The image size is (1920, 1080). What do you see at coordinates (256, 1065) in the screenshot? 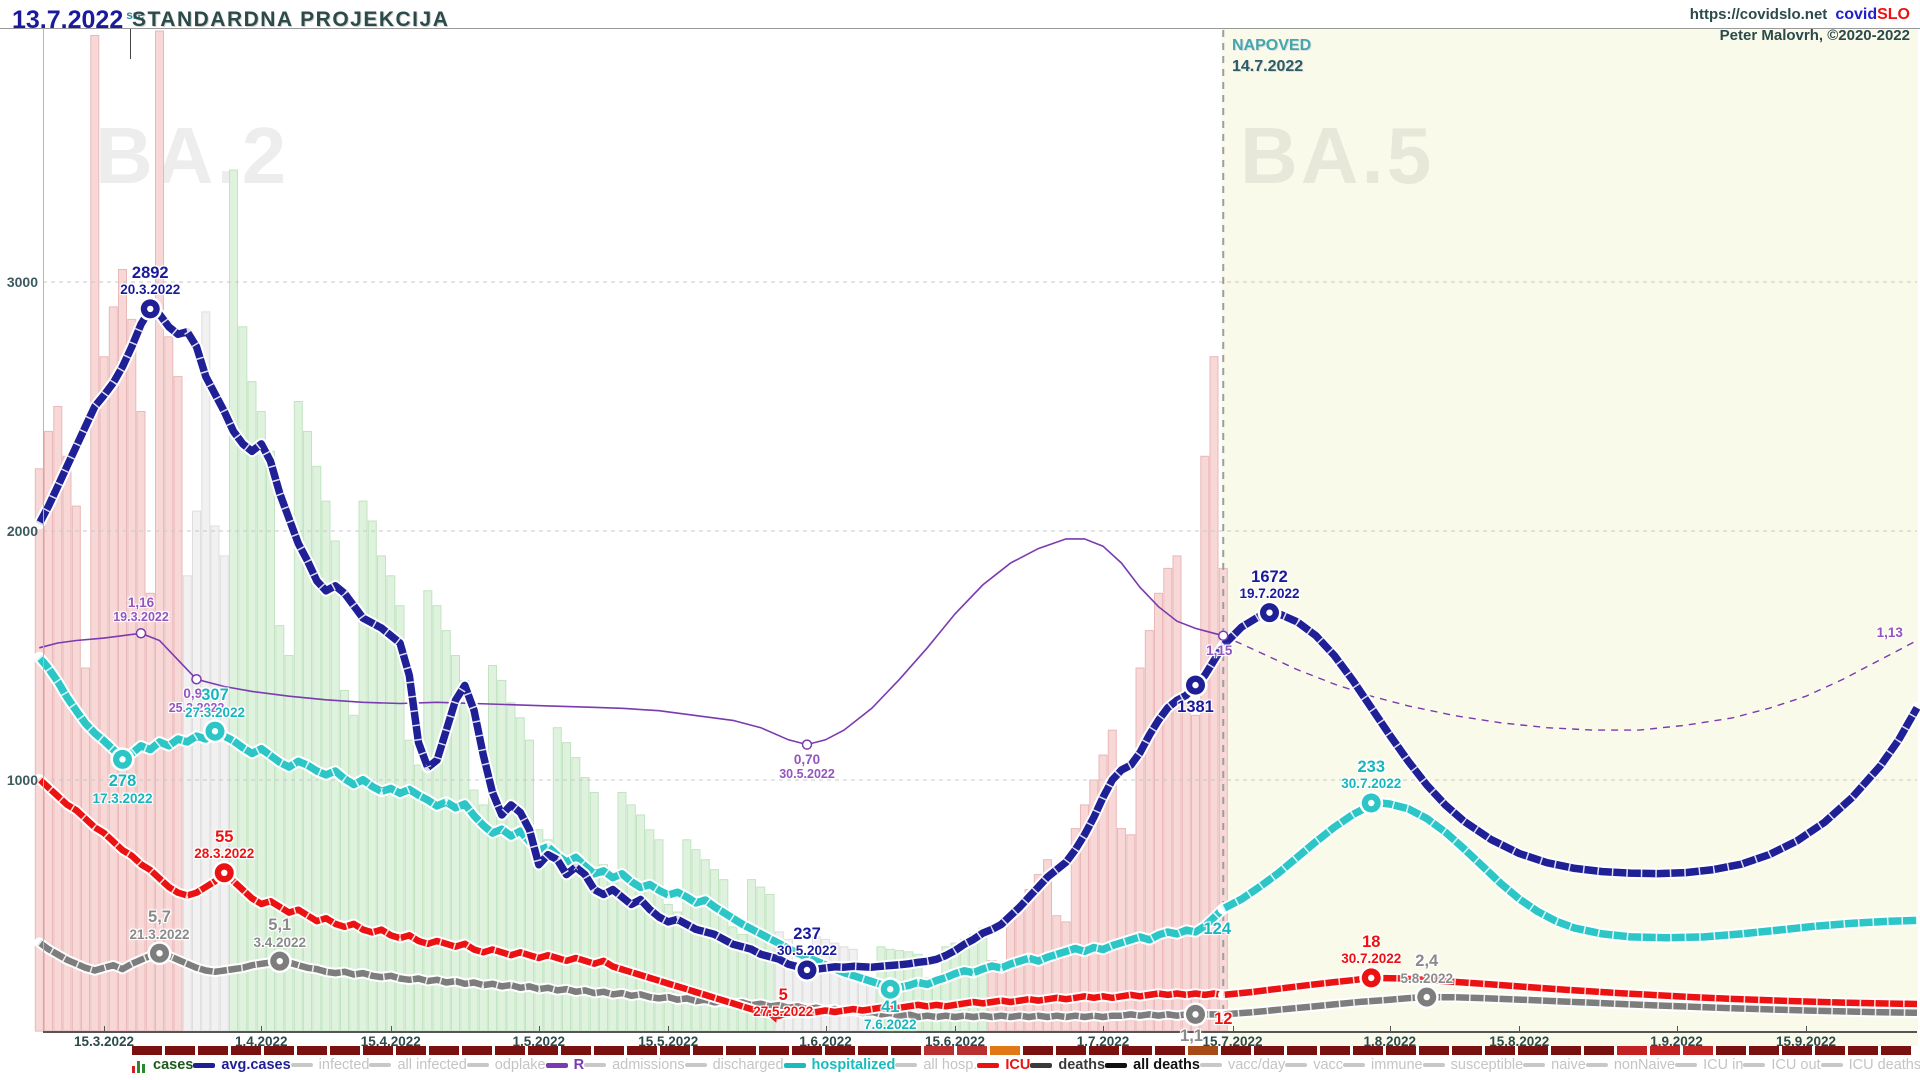
I see `legend-item-label: avg.cases` at bounding box center [256, 1065].